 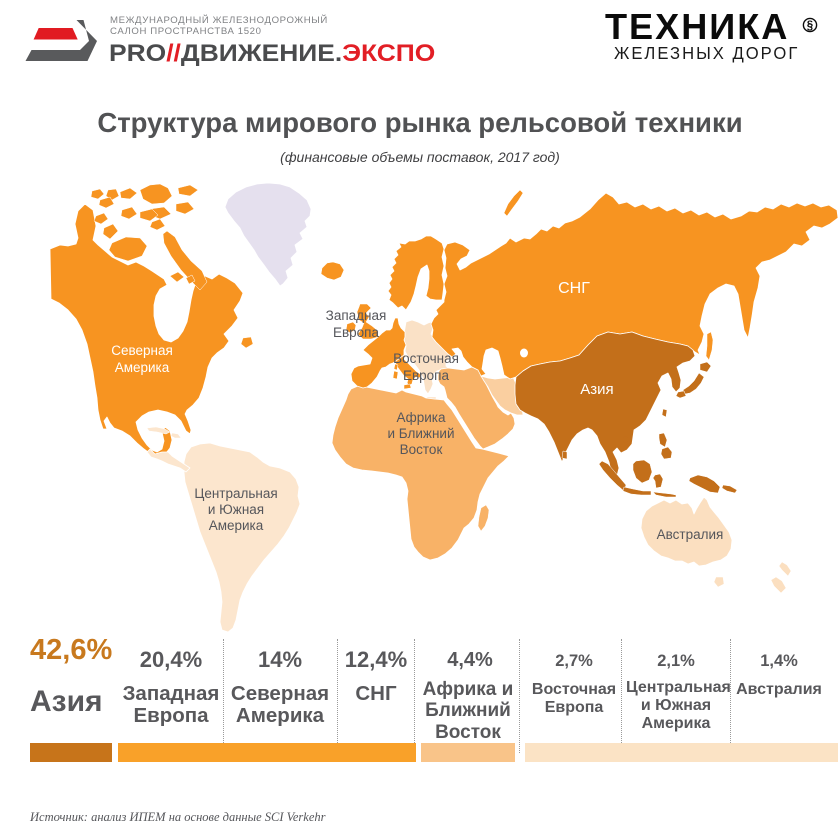 I want to click on svg-text: Западная, so click(x=356, y=315).